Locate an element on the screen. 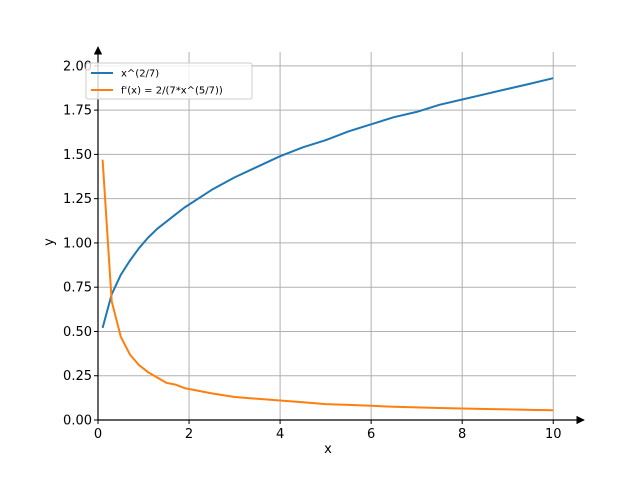 Image resolution: width=640 pixels, height=480 pixels. x-tick-label: 2 is located at coordinates (189, 434).